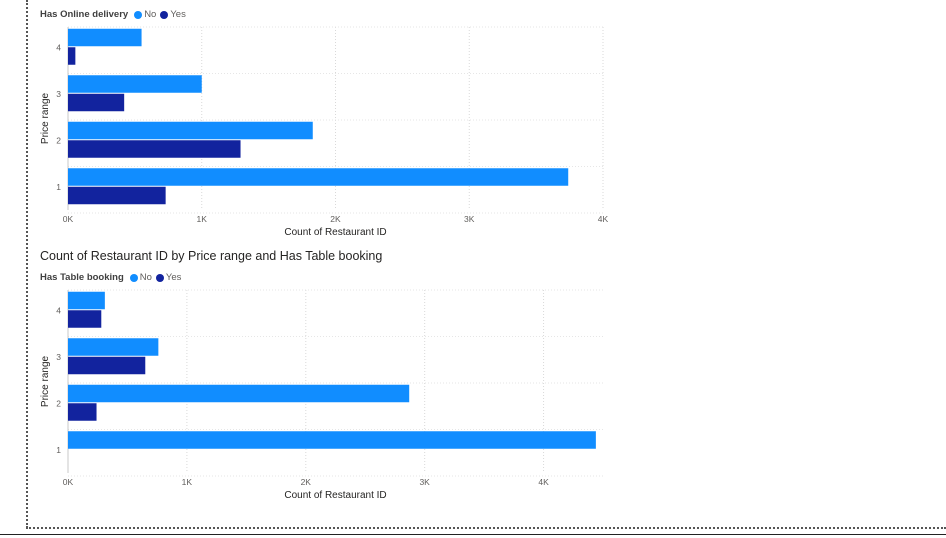  I want to click on online-delivery-legend: Has Online delivery No Yes, so click(115, 14).